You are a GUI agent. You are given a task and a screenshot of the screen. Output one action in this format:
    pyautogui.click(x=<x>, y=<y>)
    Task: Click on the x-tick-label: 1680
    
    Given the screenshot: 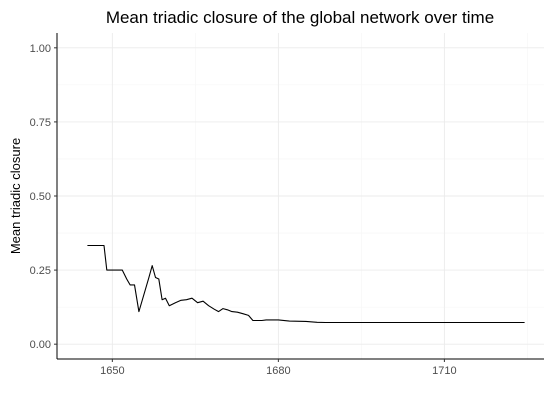 What is the action you would take?
    pyautogui.click(x=278, y=371)
    